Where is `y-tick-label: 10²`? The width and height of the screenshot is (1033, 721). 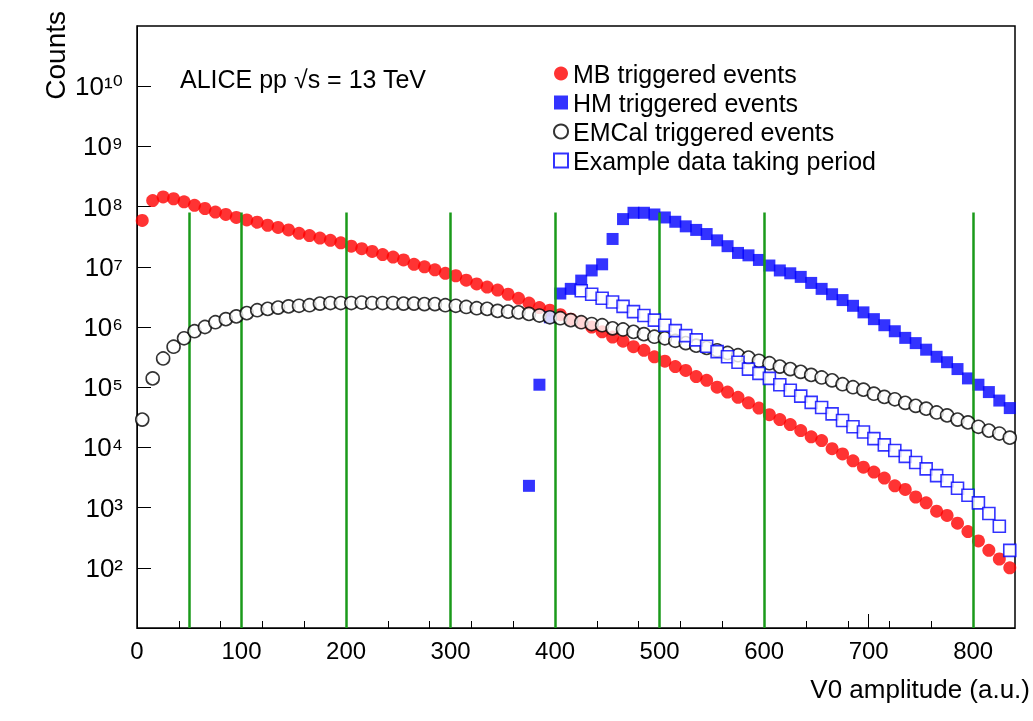
y-tick-label: 10² is located at coordinates (104, 567).